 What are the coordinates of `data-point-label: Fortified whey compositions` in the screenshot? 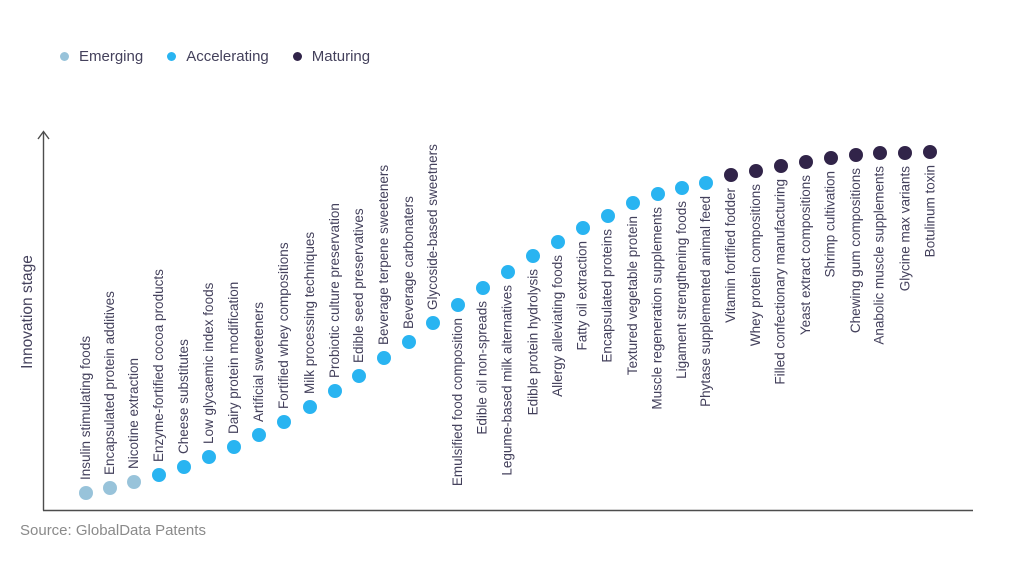 It's located at (283, 325).